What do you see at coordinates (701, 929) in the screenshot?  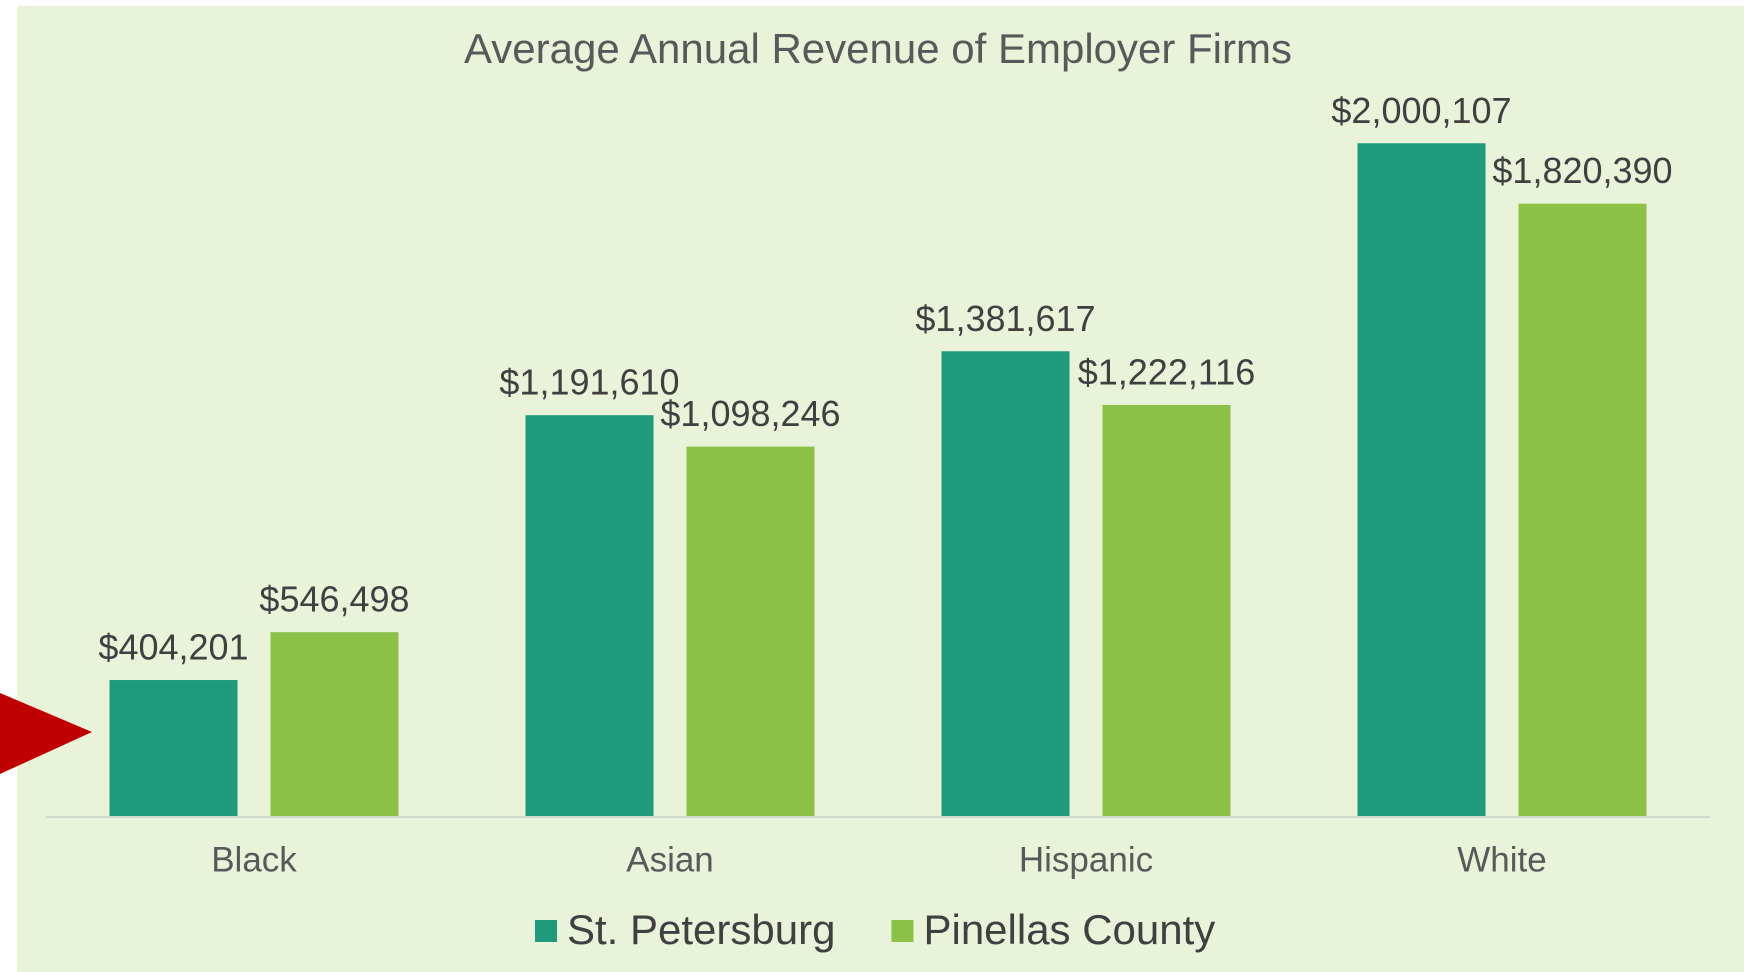 I see `legend-label: St. Petersburg` at bounding box center [701, 929].